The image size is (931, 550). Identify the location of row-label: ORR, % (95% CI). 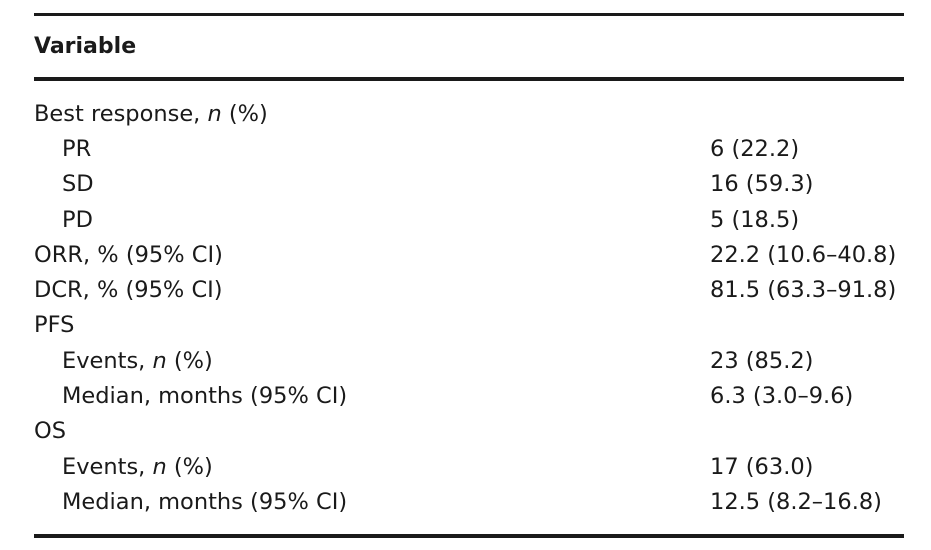
(372, 255).